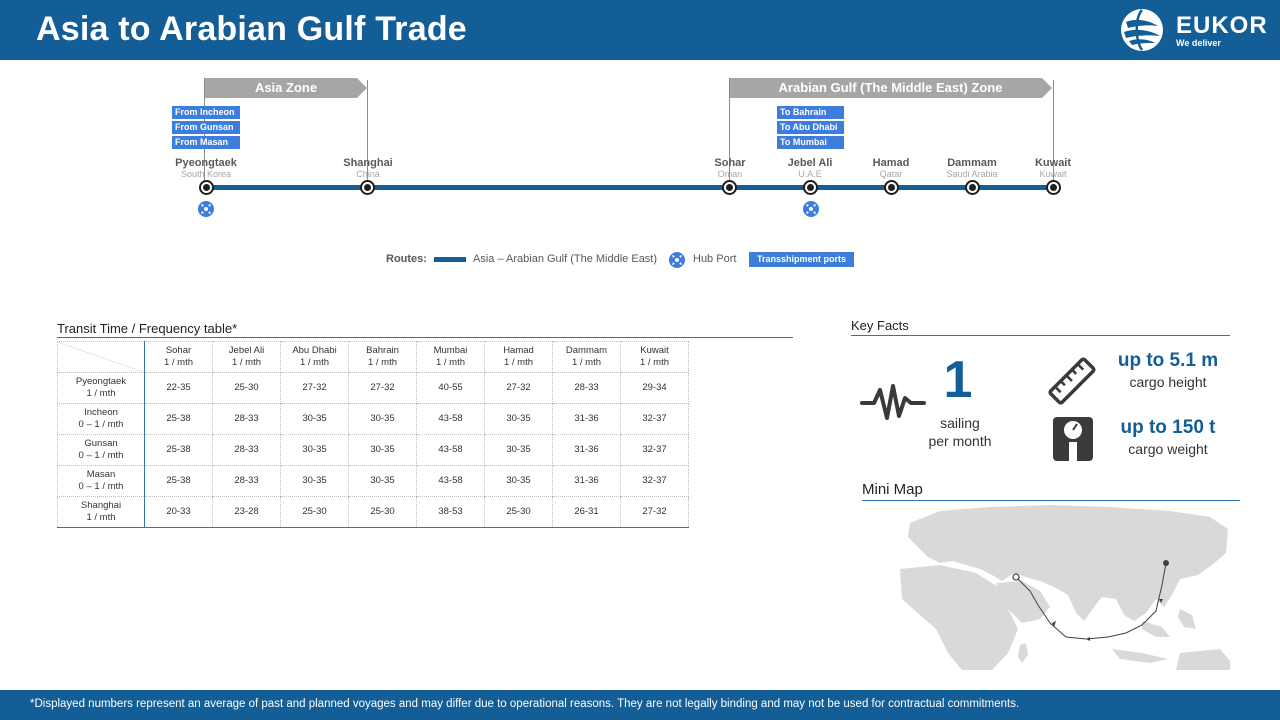 The width and height of the screenshot is (1280, 720). Describe the element at coordinates (101, 486) in the screenshot. I see `row-frequency: 0 – 1 / mth` at that location.